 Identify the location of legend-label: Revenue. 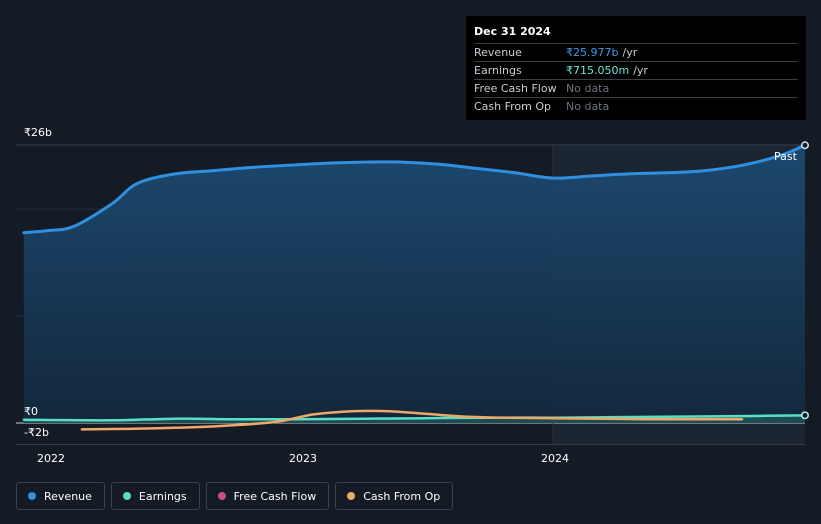
(68, 496).